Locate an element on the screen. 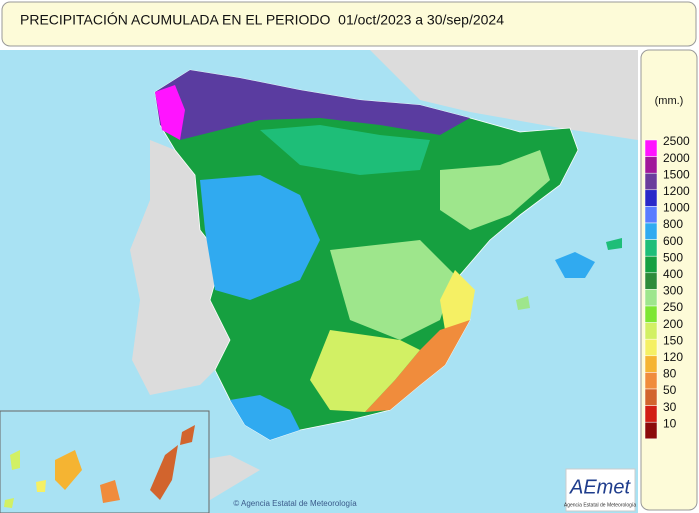 This screenshot has width=699, height=513. legend-label: 1000 is located at coordinates (676, 208).